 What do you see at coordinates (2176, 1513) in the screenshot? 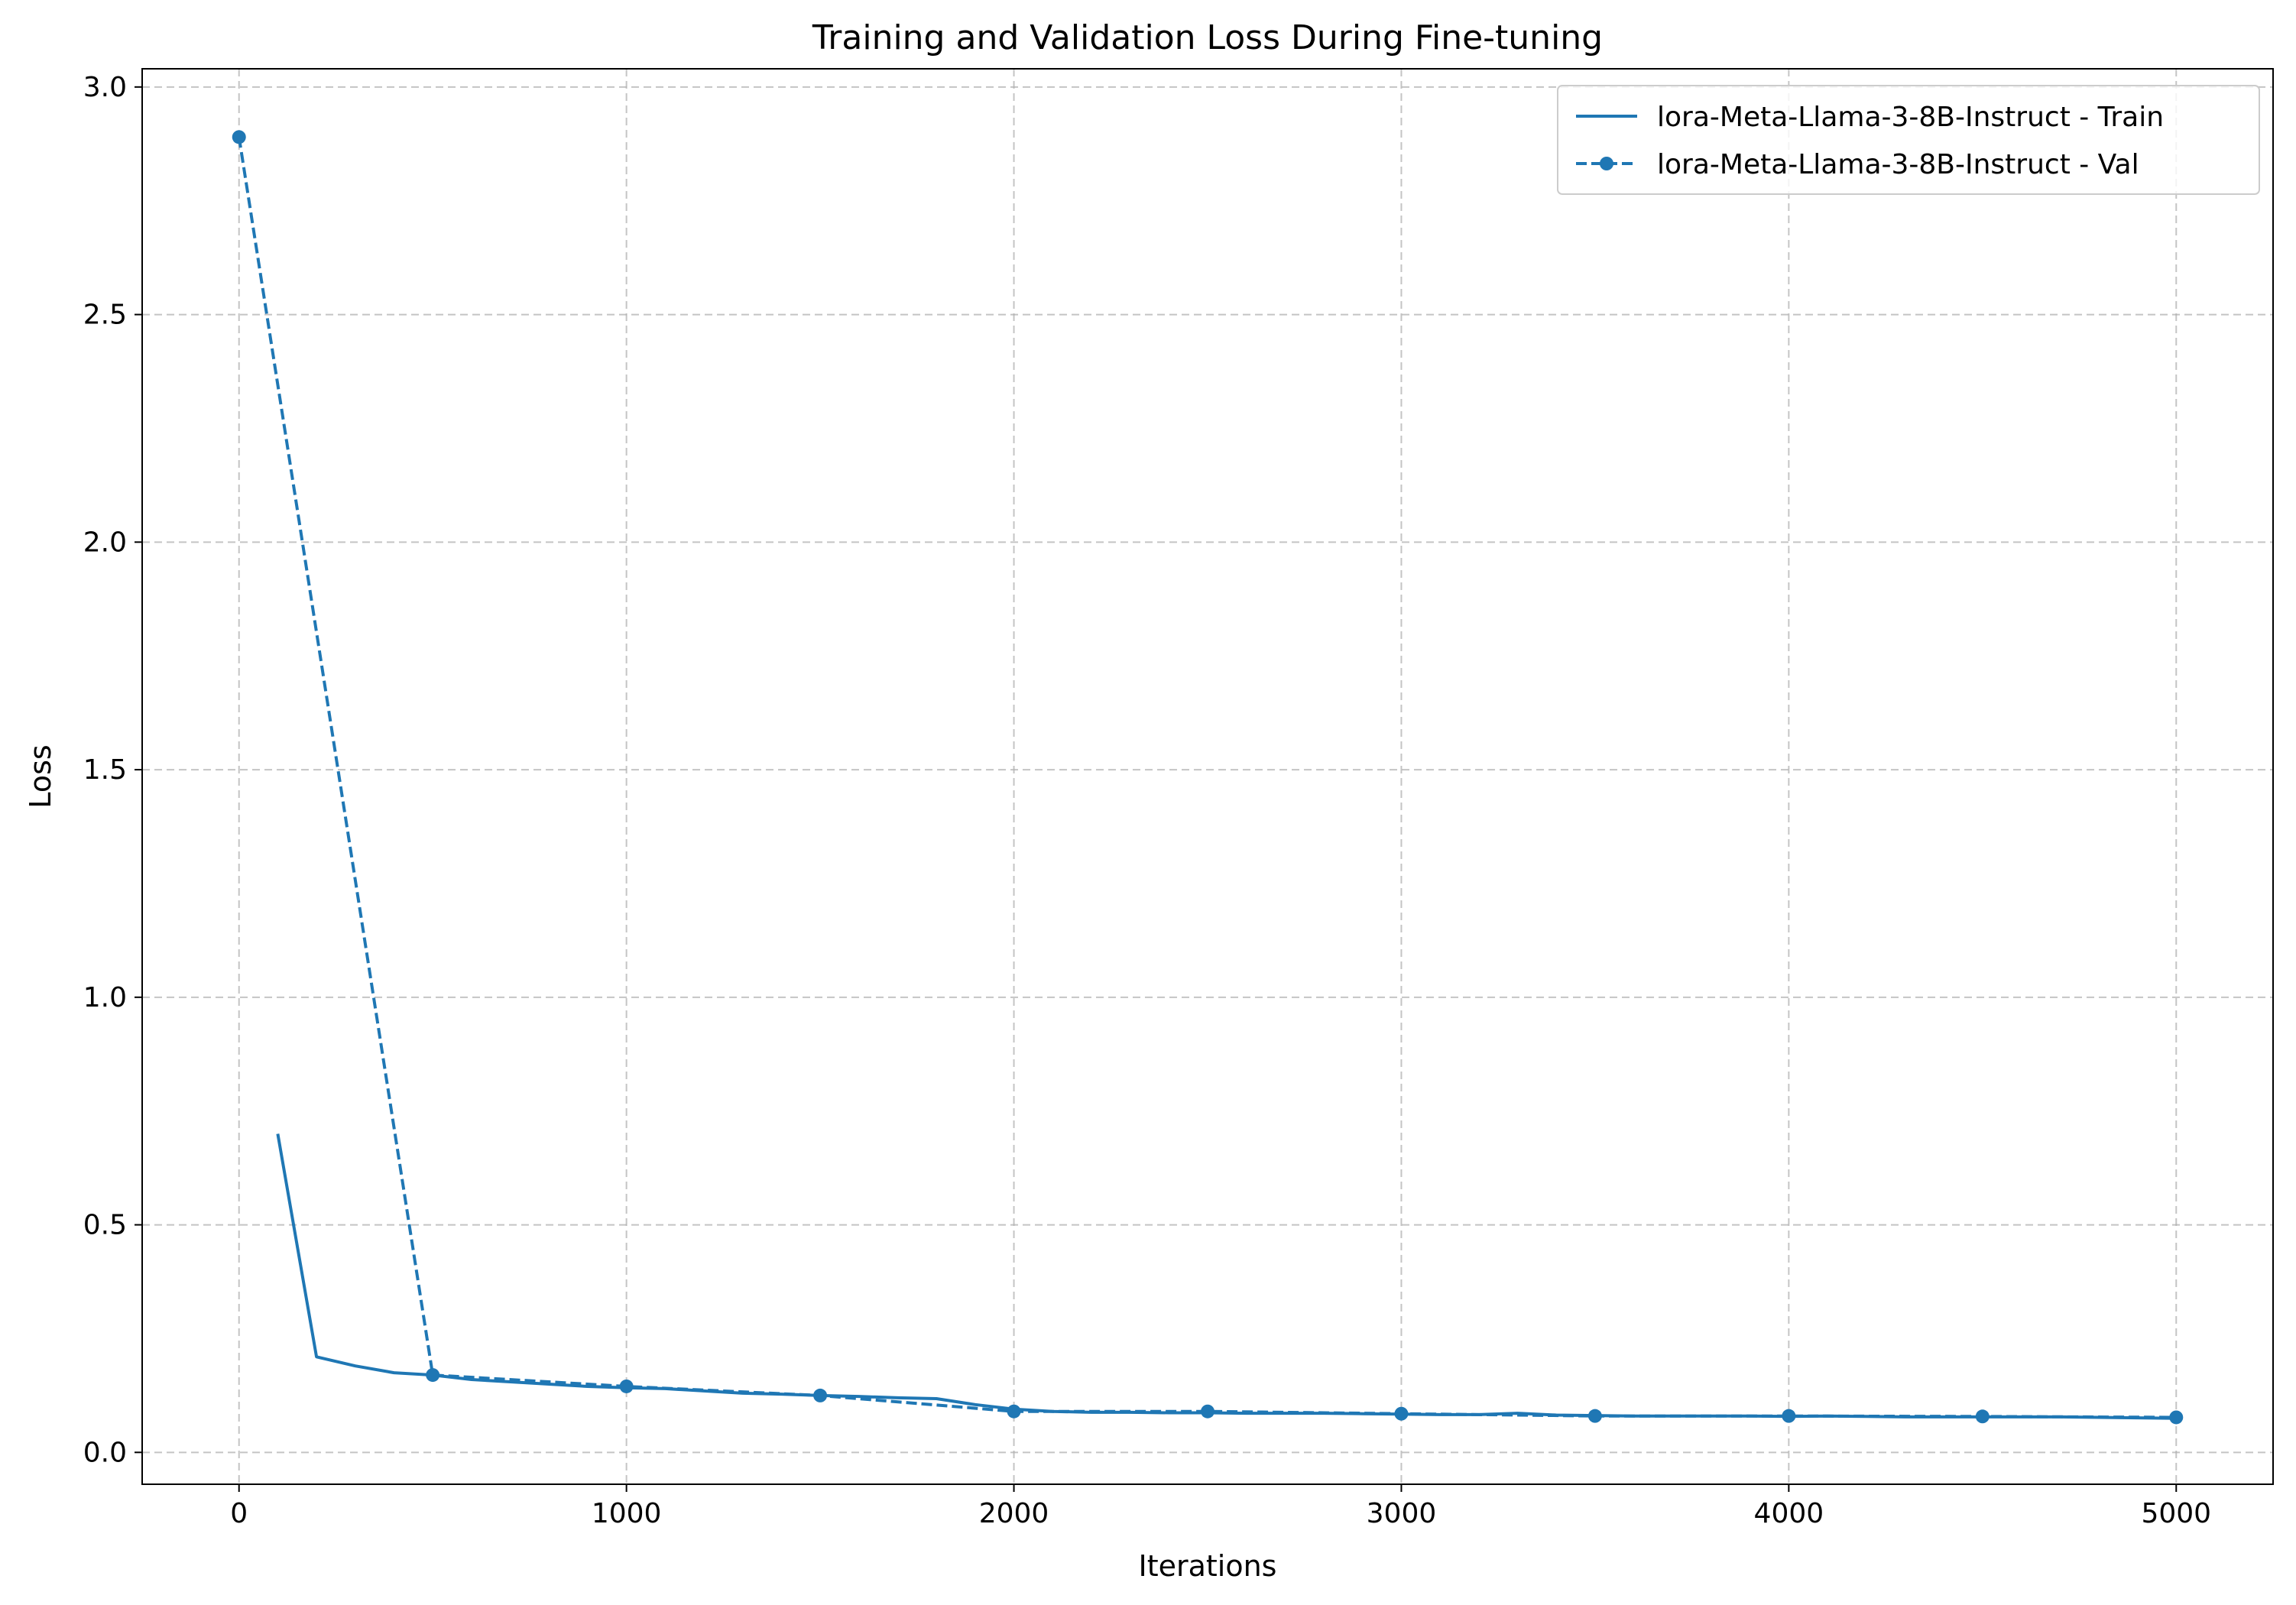
I see `x-tick-label: 5000` at bounding box center [2176, 1513].